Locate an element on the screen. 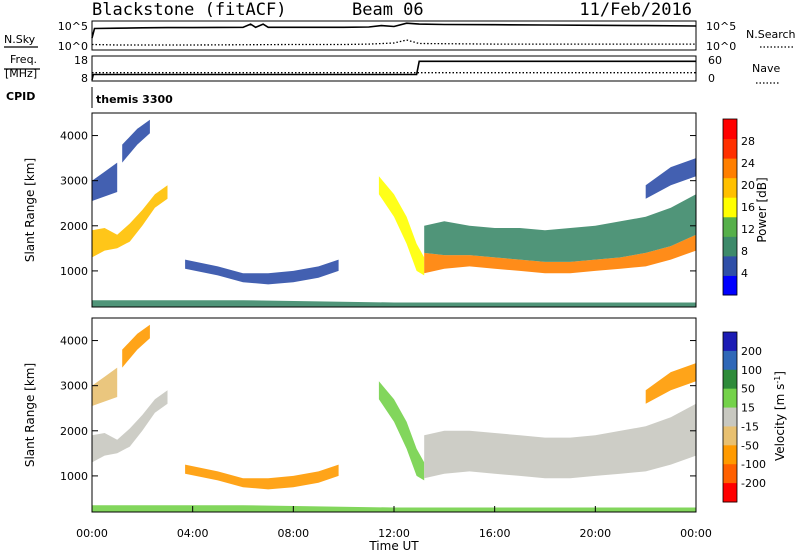 This screenshot has height=554, width=800. noise-tick-left-bottom: 10^0 is located at coordinates (73, 46).